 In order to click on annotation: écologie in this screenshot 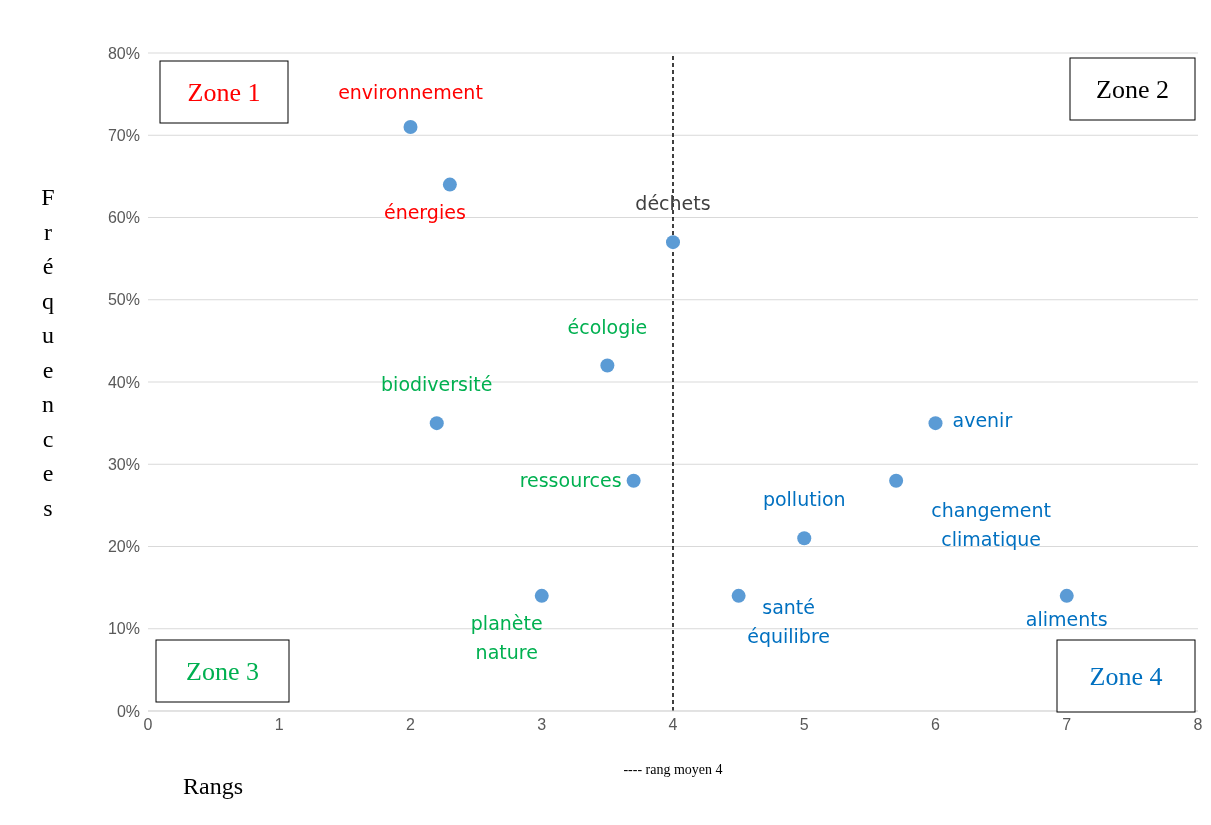, I will do `click(607, 326)`.